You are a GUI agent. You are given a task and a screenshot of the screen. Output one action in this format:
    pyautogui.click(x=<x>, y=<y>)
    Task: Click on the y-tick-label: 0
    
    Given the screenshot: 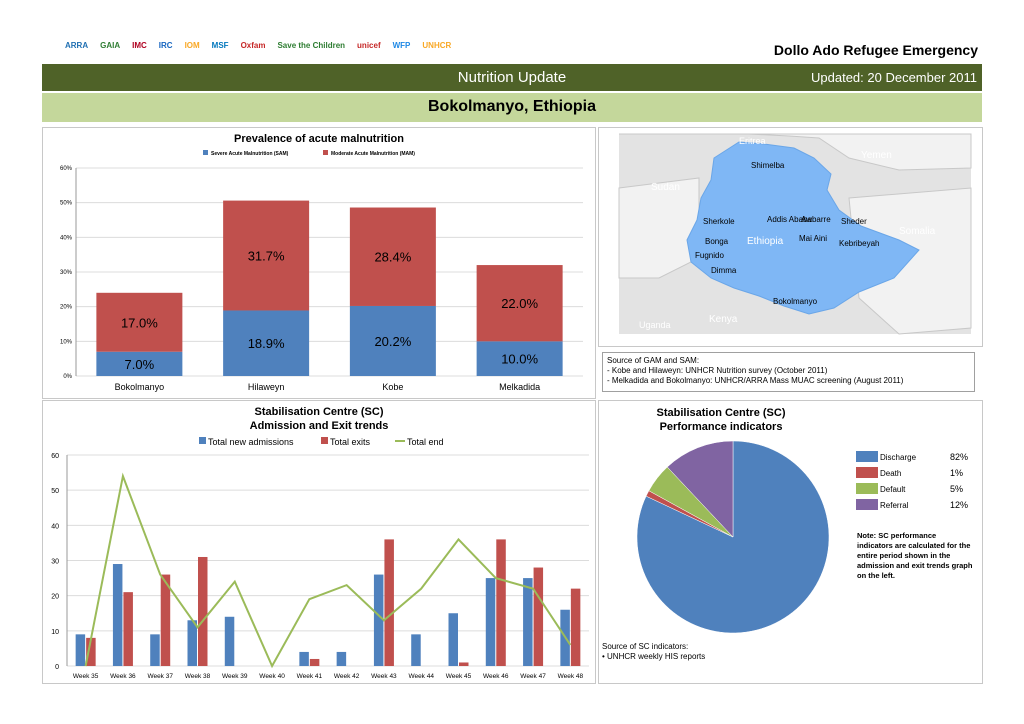 What is the action you would take?
    pyautogui.click(x=57, y=667)
    